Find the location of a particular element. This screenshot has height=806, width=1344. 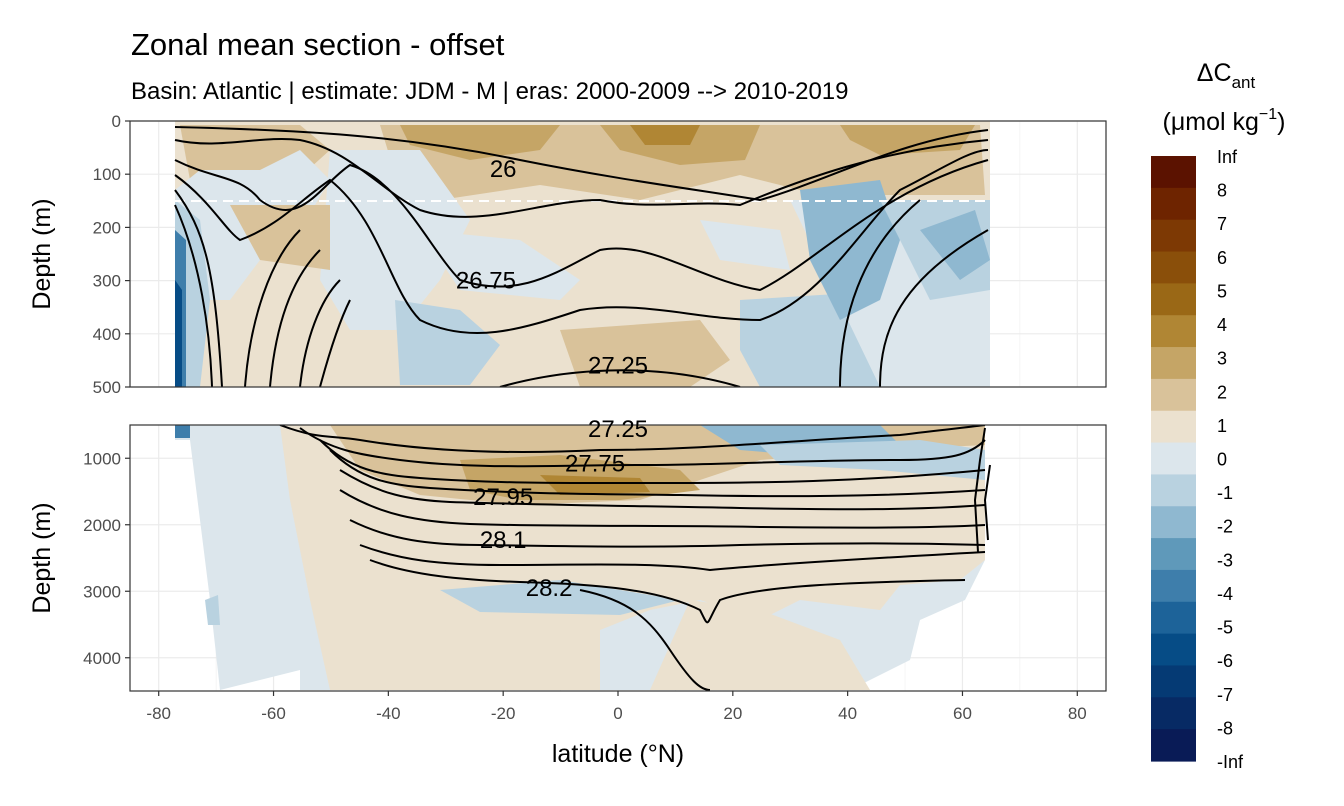

legend-tick-label: -3 is located at coordinates (1225, 560).